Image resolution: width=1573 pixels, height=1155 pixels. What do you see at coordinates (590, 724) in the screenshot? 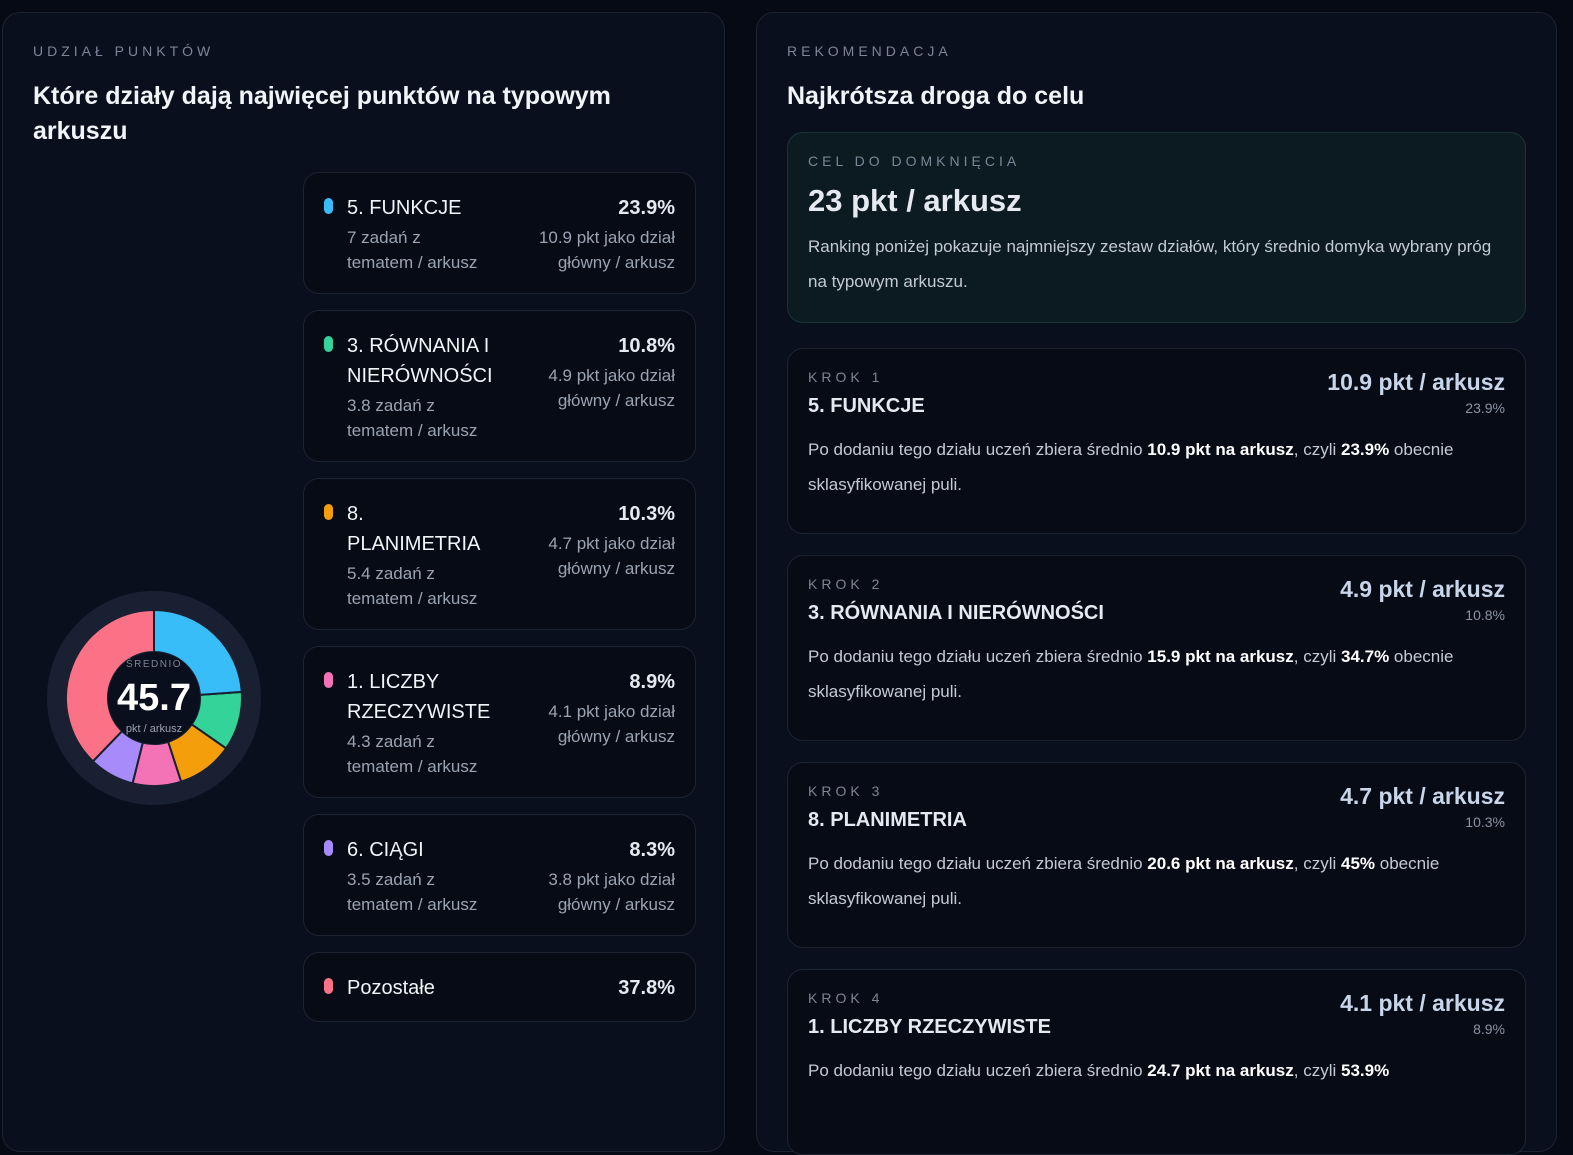
I see `item-points: 4.1 pkt jako dział główny / arkusz` at bounding box center [590, 724].